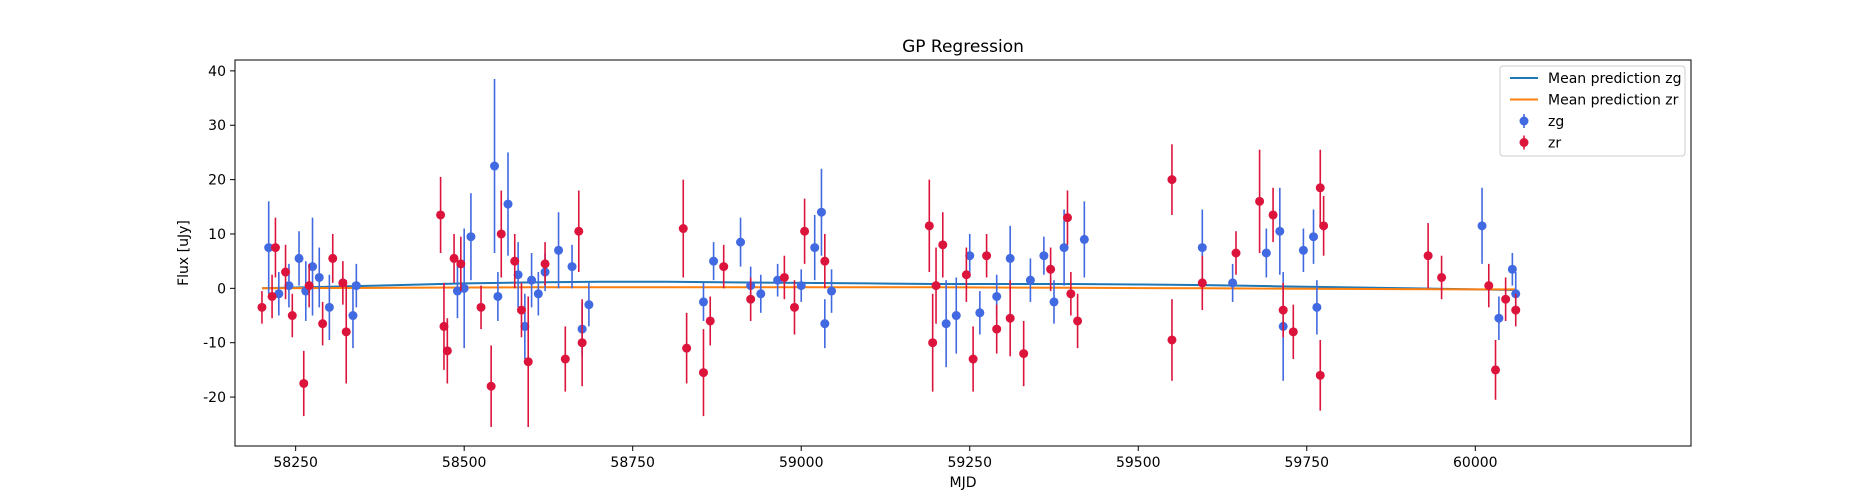 This screenshot has height=504, width=1875. Describe the element at coordinates (1138, 463) in the screenshot. I see `x-tick-label: 59500` at that location.